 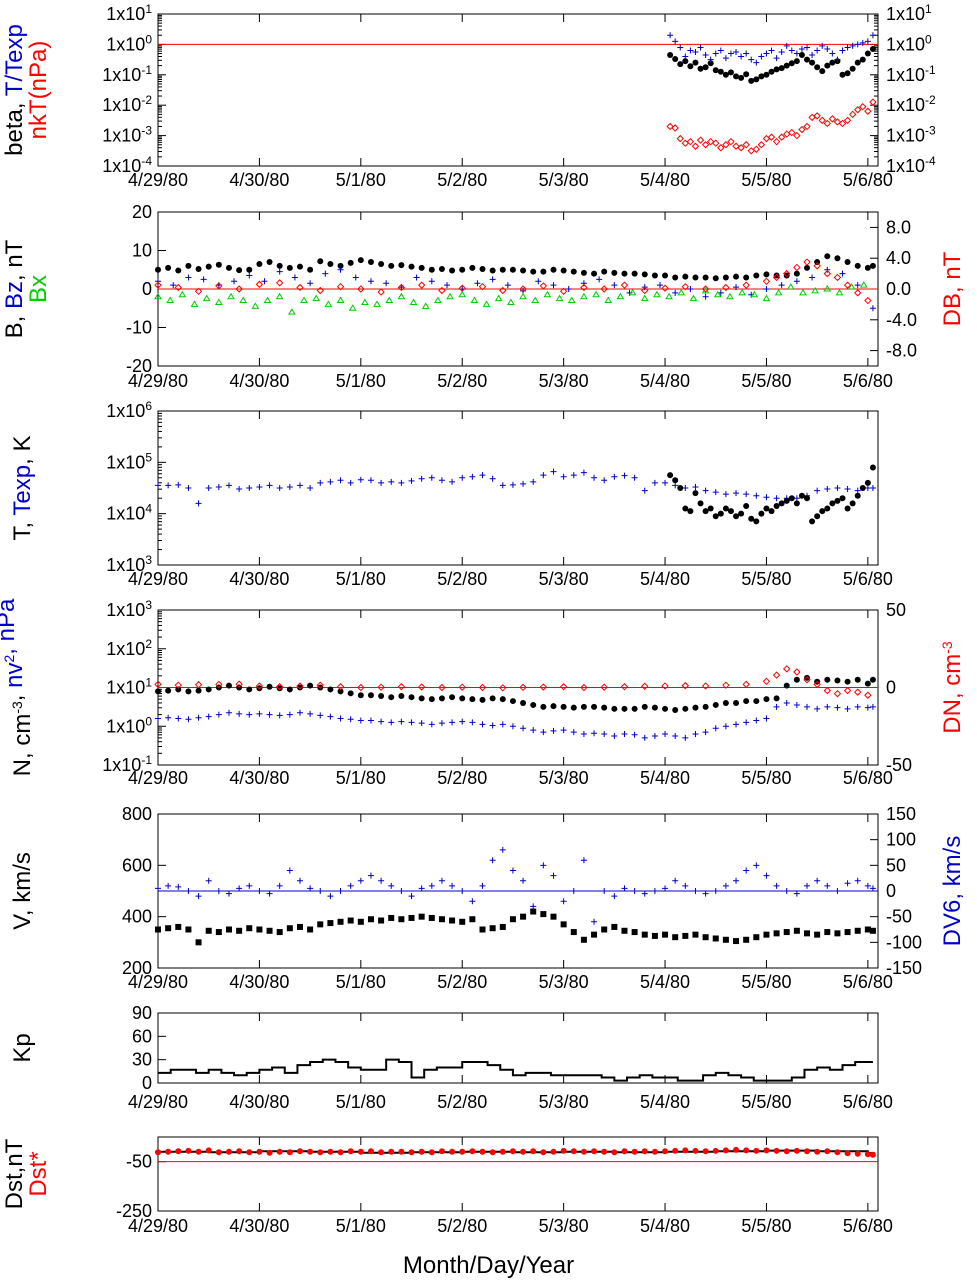 I want to click on series-beta, so click(x=771, y=64).